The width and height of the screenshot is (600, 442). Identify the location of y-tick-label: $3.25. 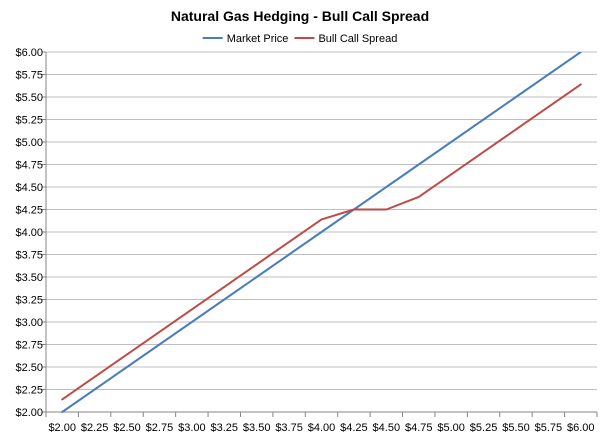
(29, 301).